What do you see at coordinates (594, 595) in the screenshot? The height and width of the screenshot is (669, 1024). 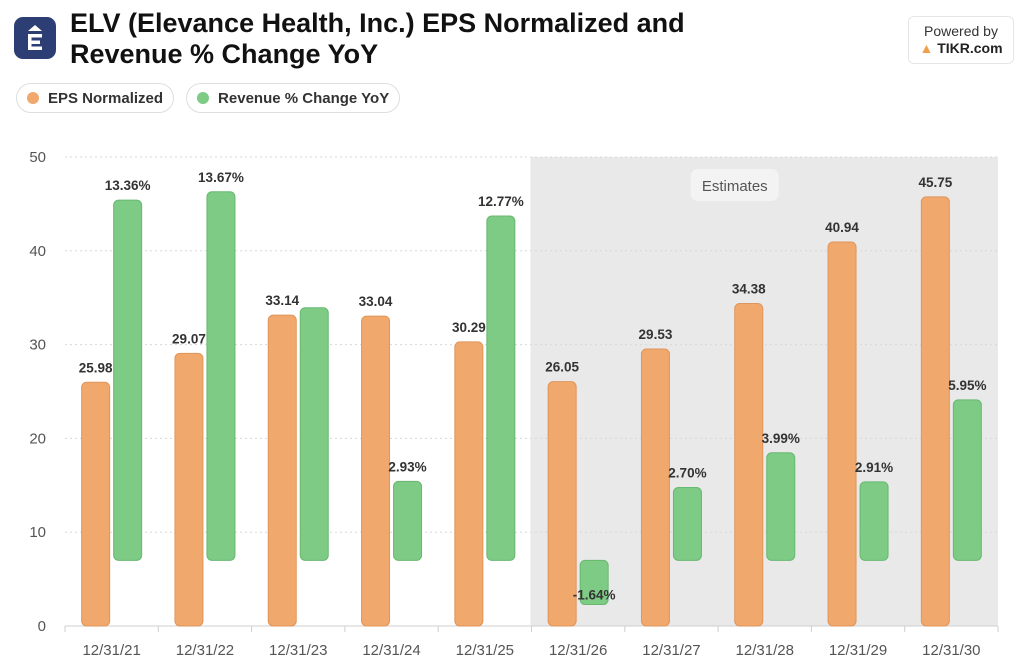 I see `revenue-data-label: -1.64%` at bounding box center [594, 595].